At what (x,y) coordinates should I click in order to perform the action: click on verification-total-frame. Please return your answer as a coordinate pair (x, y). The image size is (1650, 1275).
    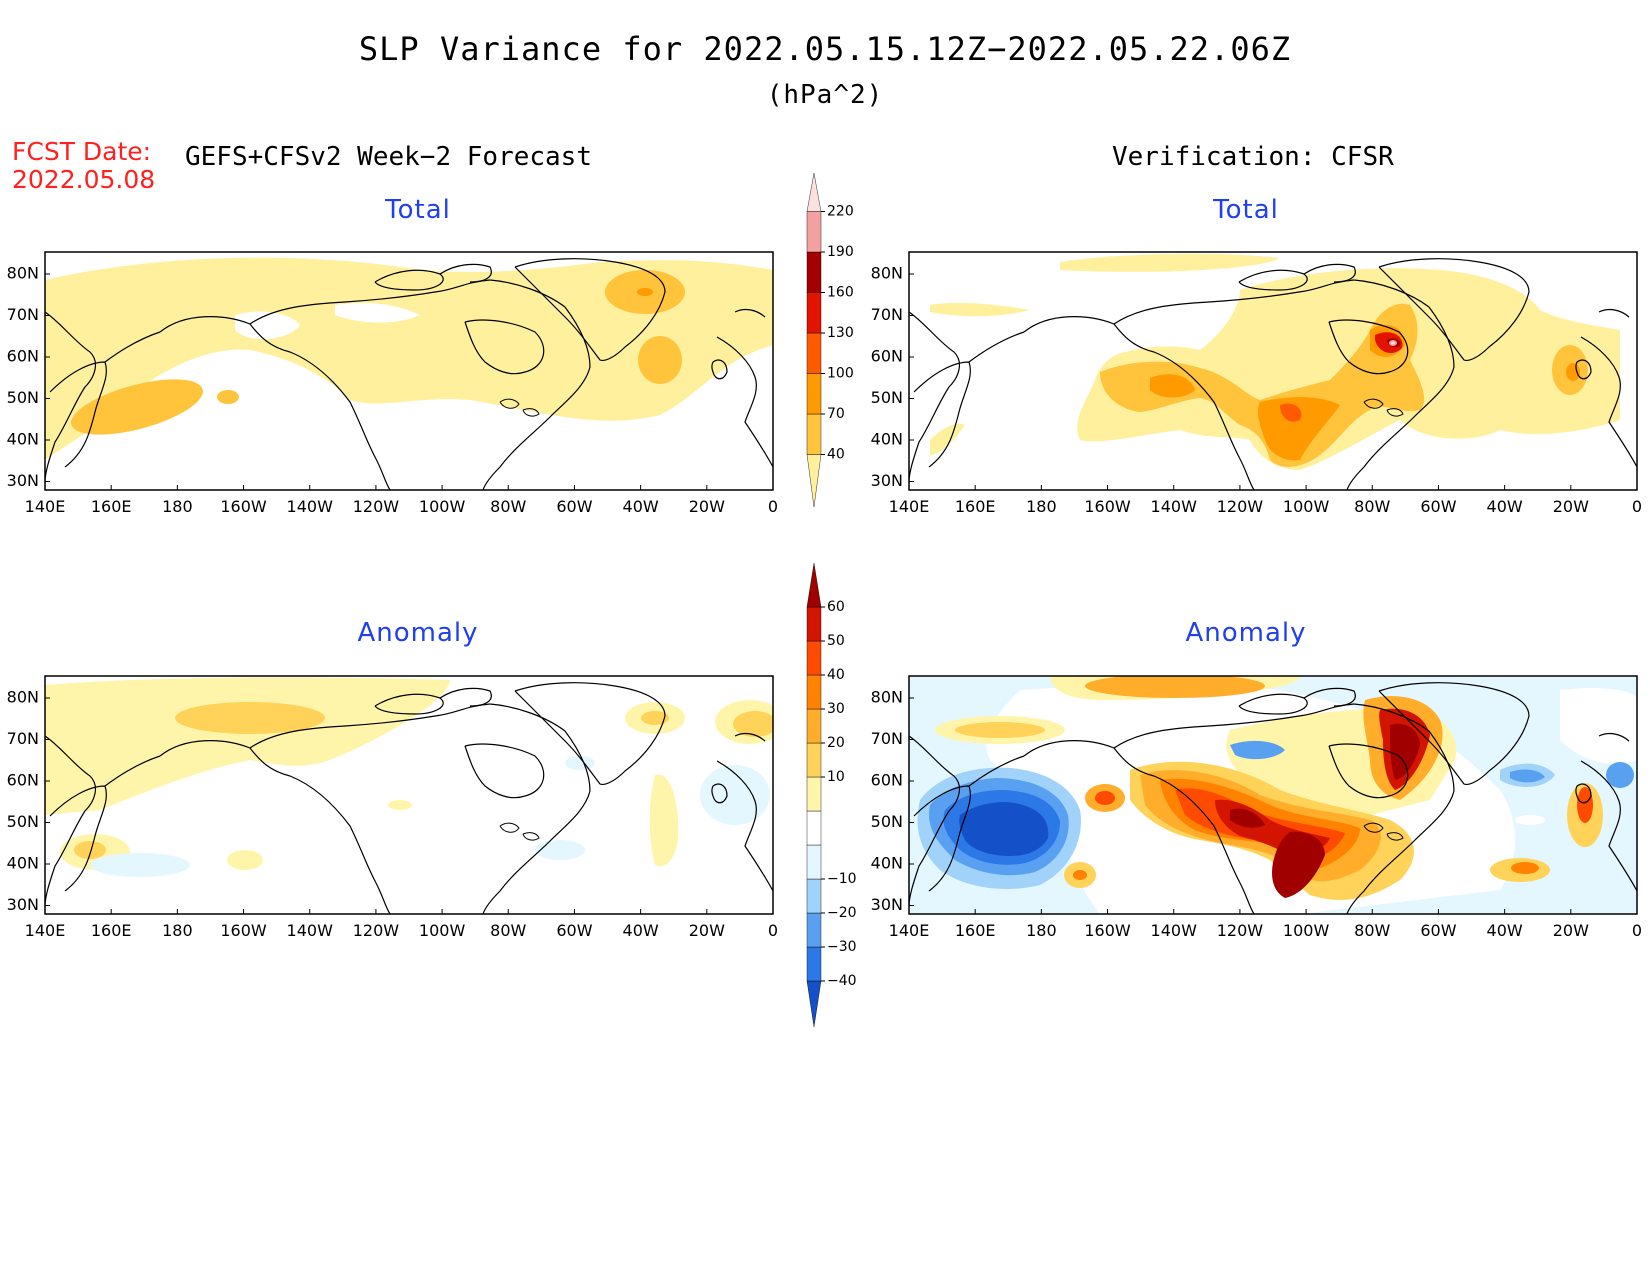
    Looking at the image, I should click on (1273, 371).